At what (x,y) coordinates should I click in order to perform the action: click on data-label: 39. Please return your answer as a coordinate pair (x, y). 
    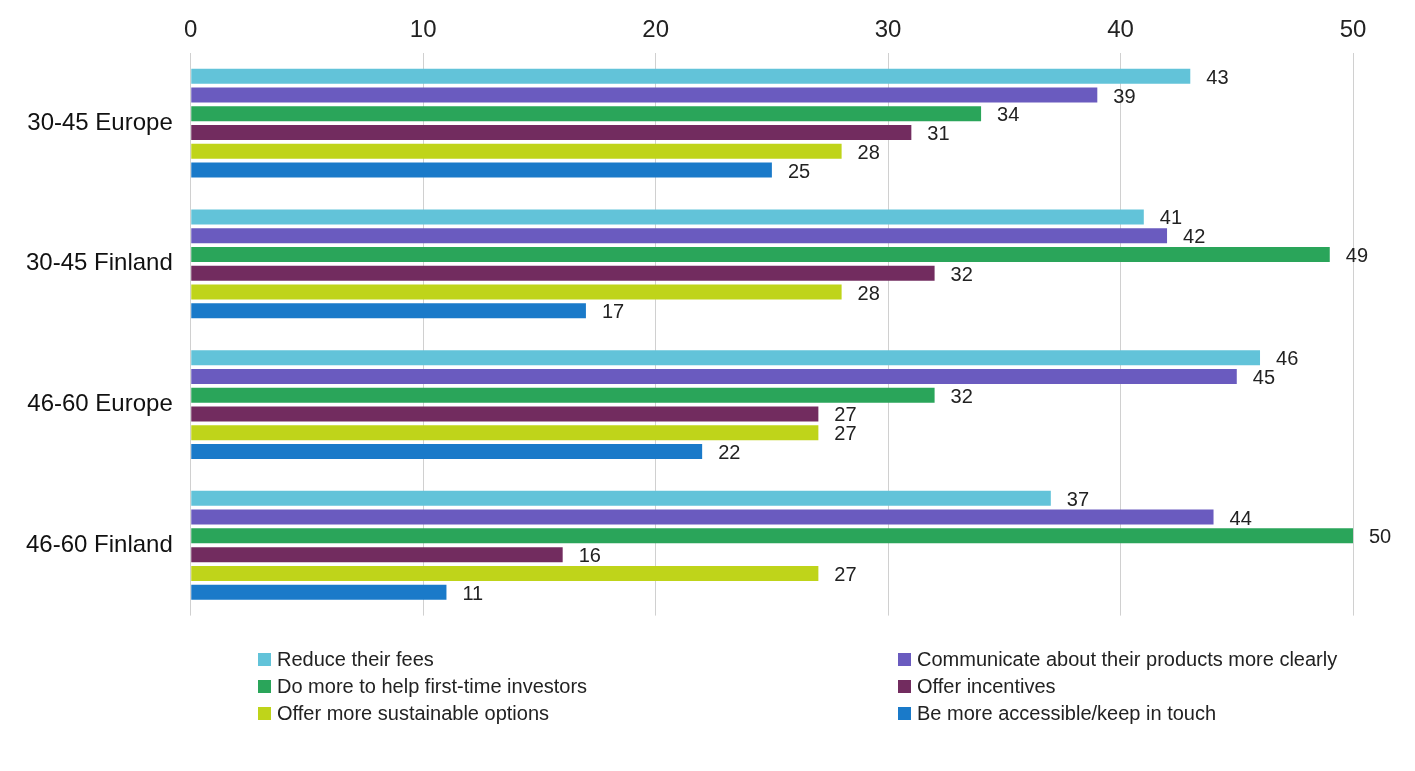
    Looking at the image, I should click on (1124, 95).